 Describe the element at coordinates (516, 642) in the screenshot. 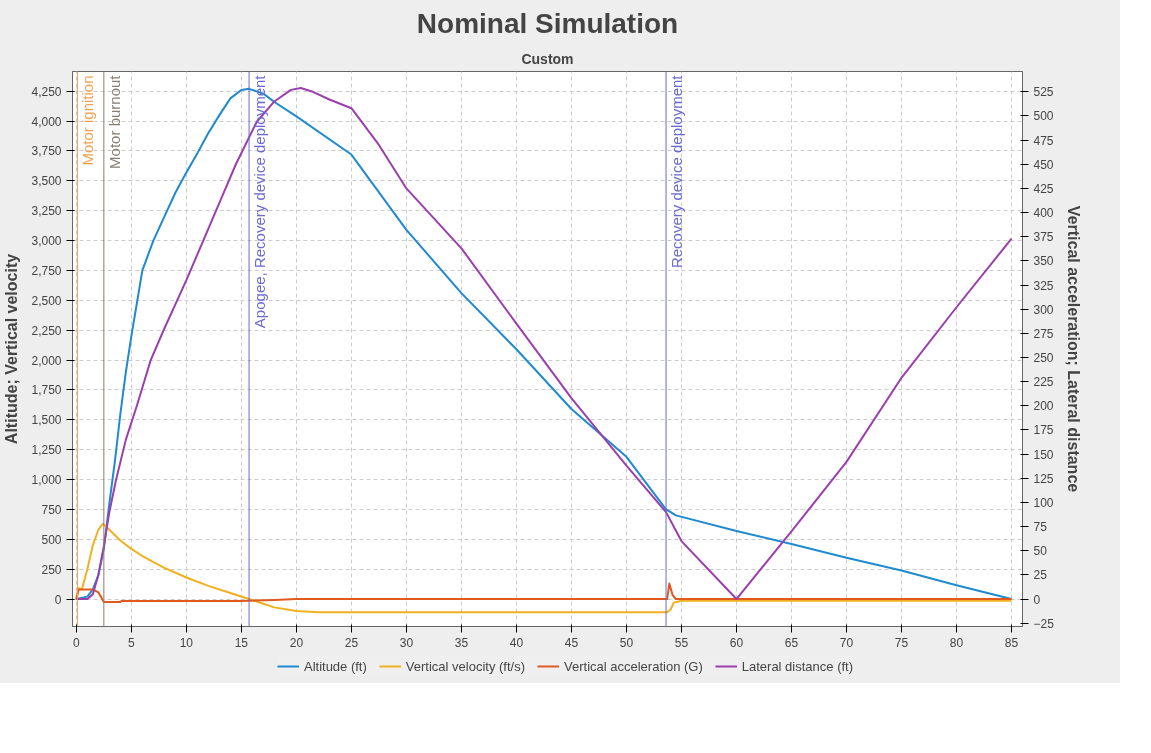

I see `x-tick-label: 40` at that location.